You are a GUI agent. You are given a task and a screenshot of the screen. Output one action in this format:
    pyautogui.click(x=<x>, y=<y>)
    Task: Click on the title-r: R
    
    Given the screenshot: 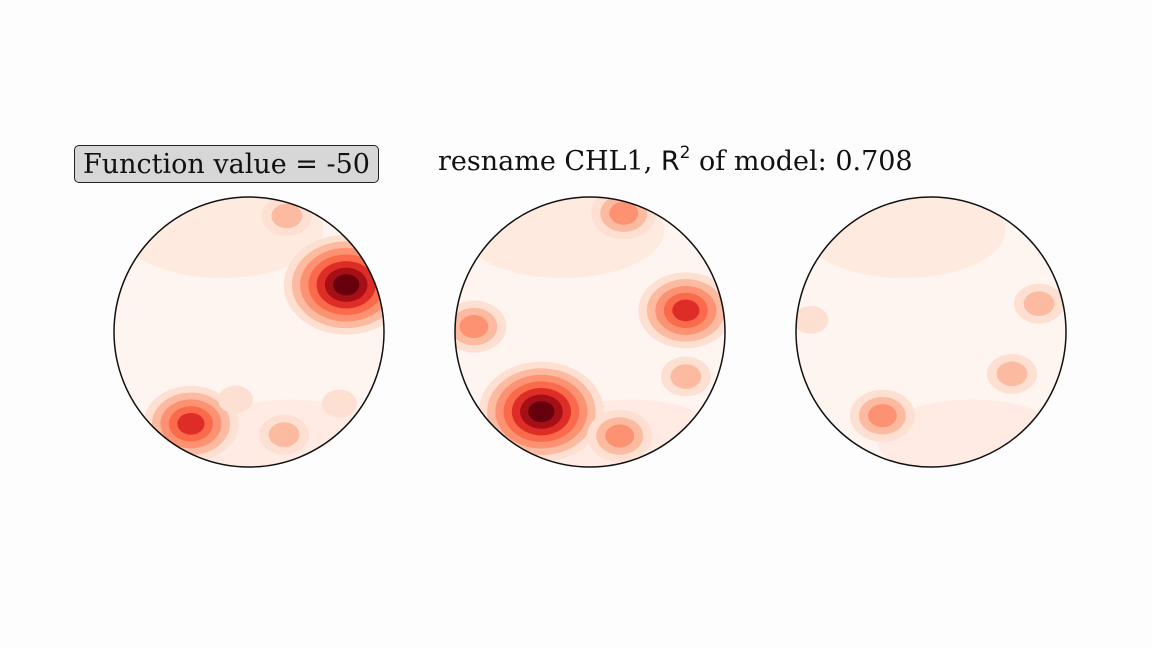 What is the action you would take?
    pyautogui.click(x=670, y=161)
    